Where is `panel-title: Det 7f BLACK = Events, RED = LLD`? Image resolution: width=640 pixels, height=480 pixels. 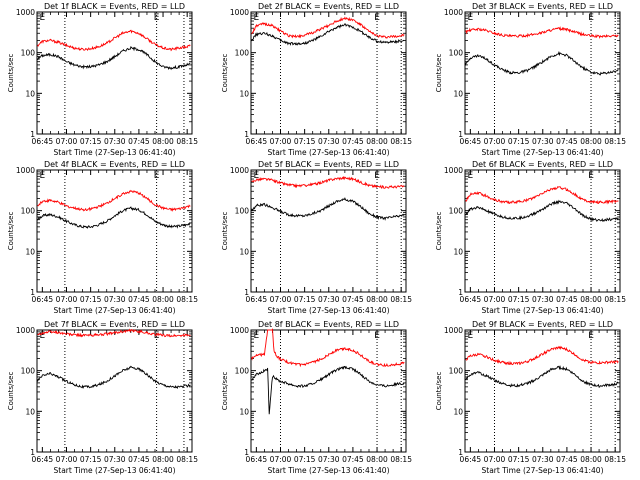 panel-title: Det 7f BLACK = Events, RED = LLD is located at coordinates (114, 324).